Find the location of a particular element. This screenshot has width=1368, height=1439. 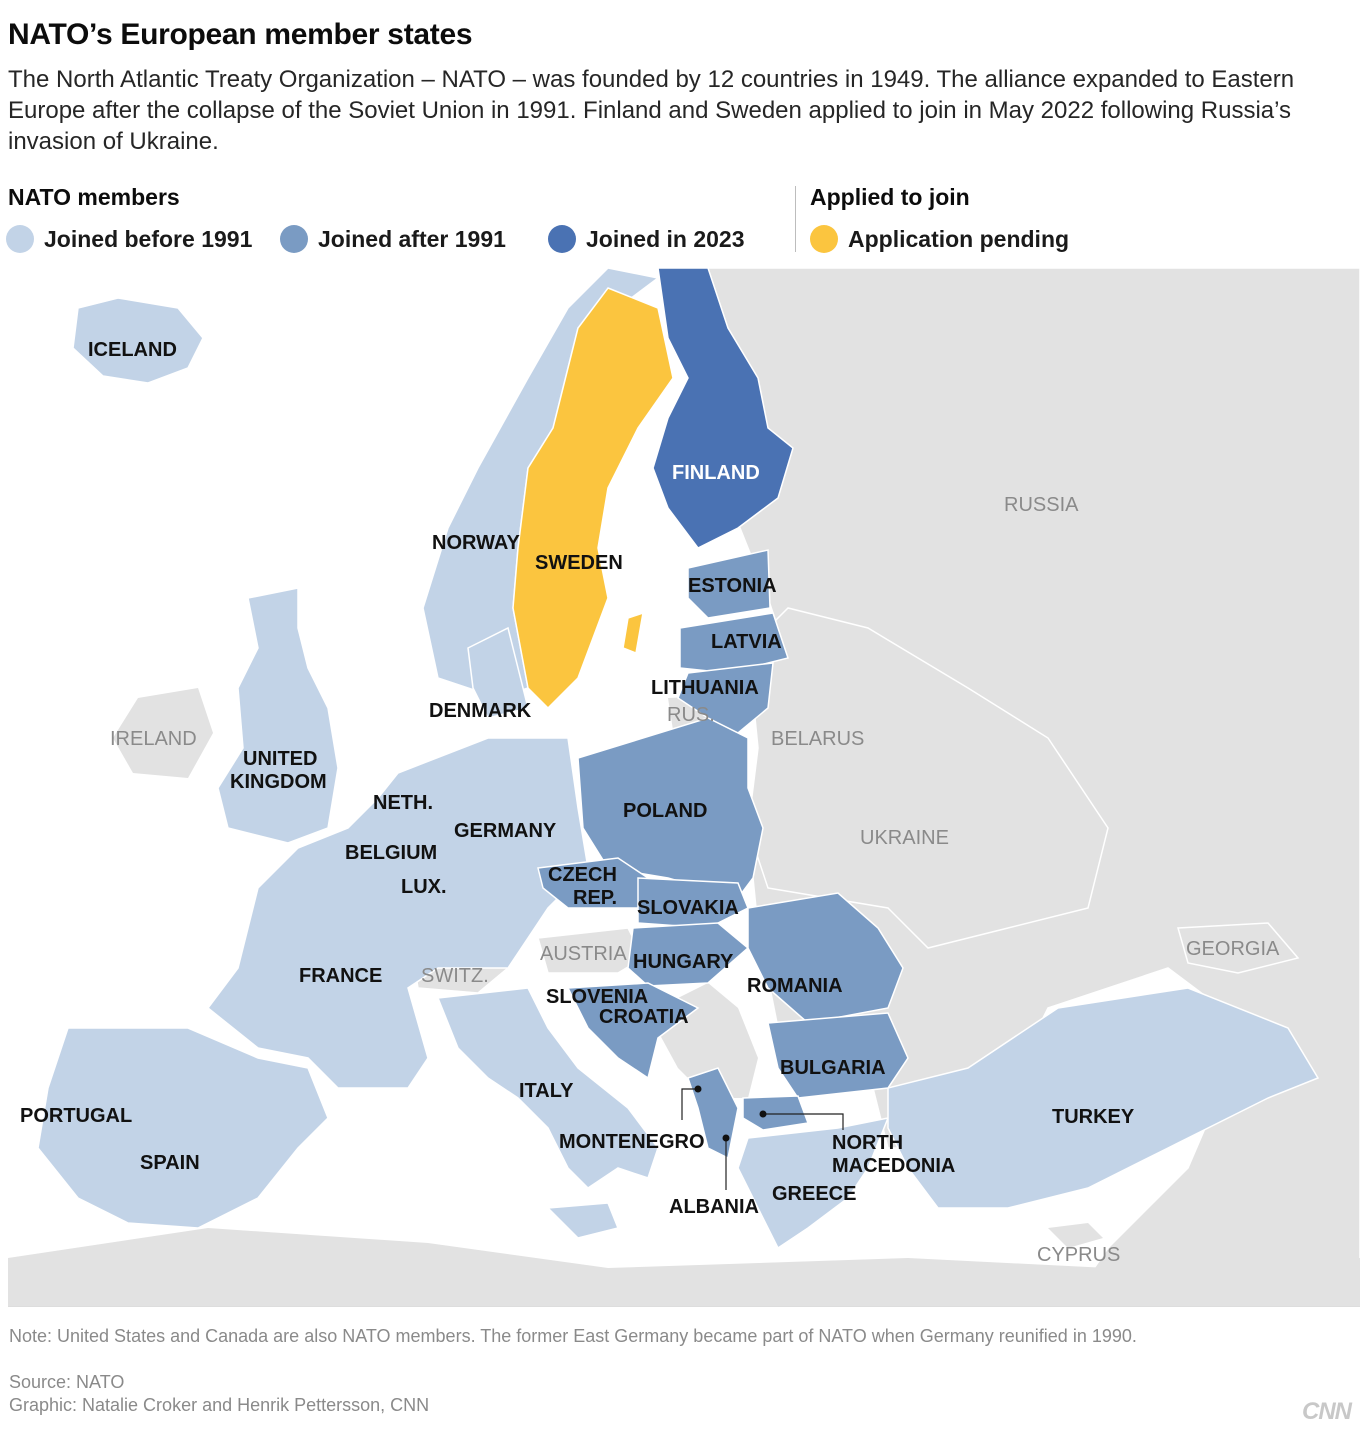

legend-item-before-1991: Joined before 1991 is located at coordinates (129, 239).